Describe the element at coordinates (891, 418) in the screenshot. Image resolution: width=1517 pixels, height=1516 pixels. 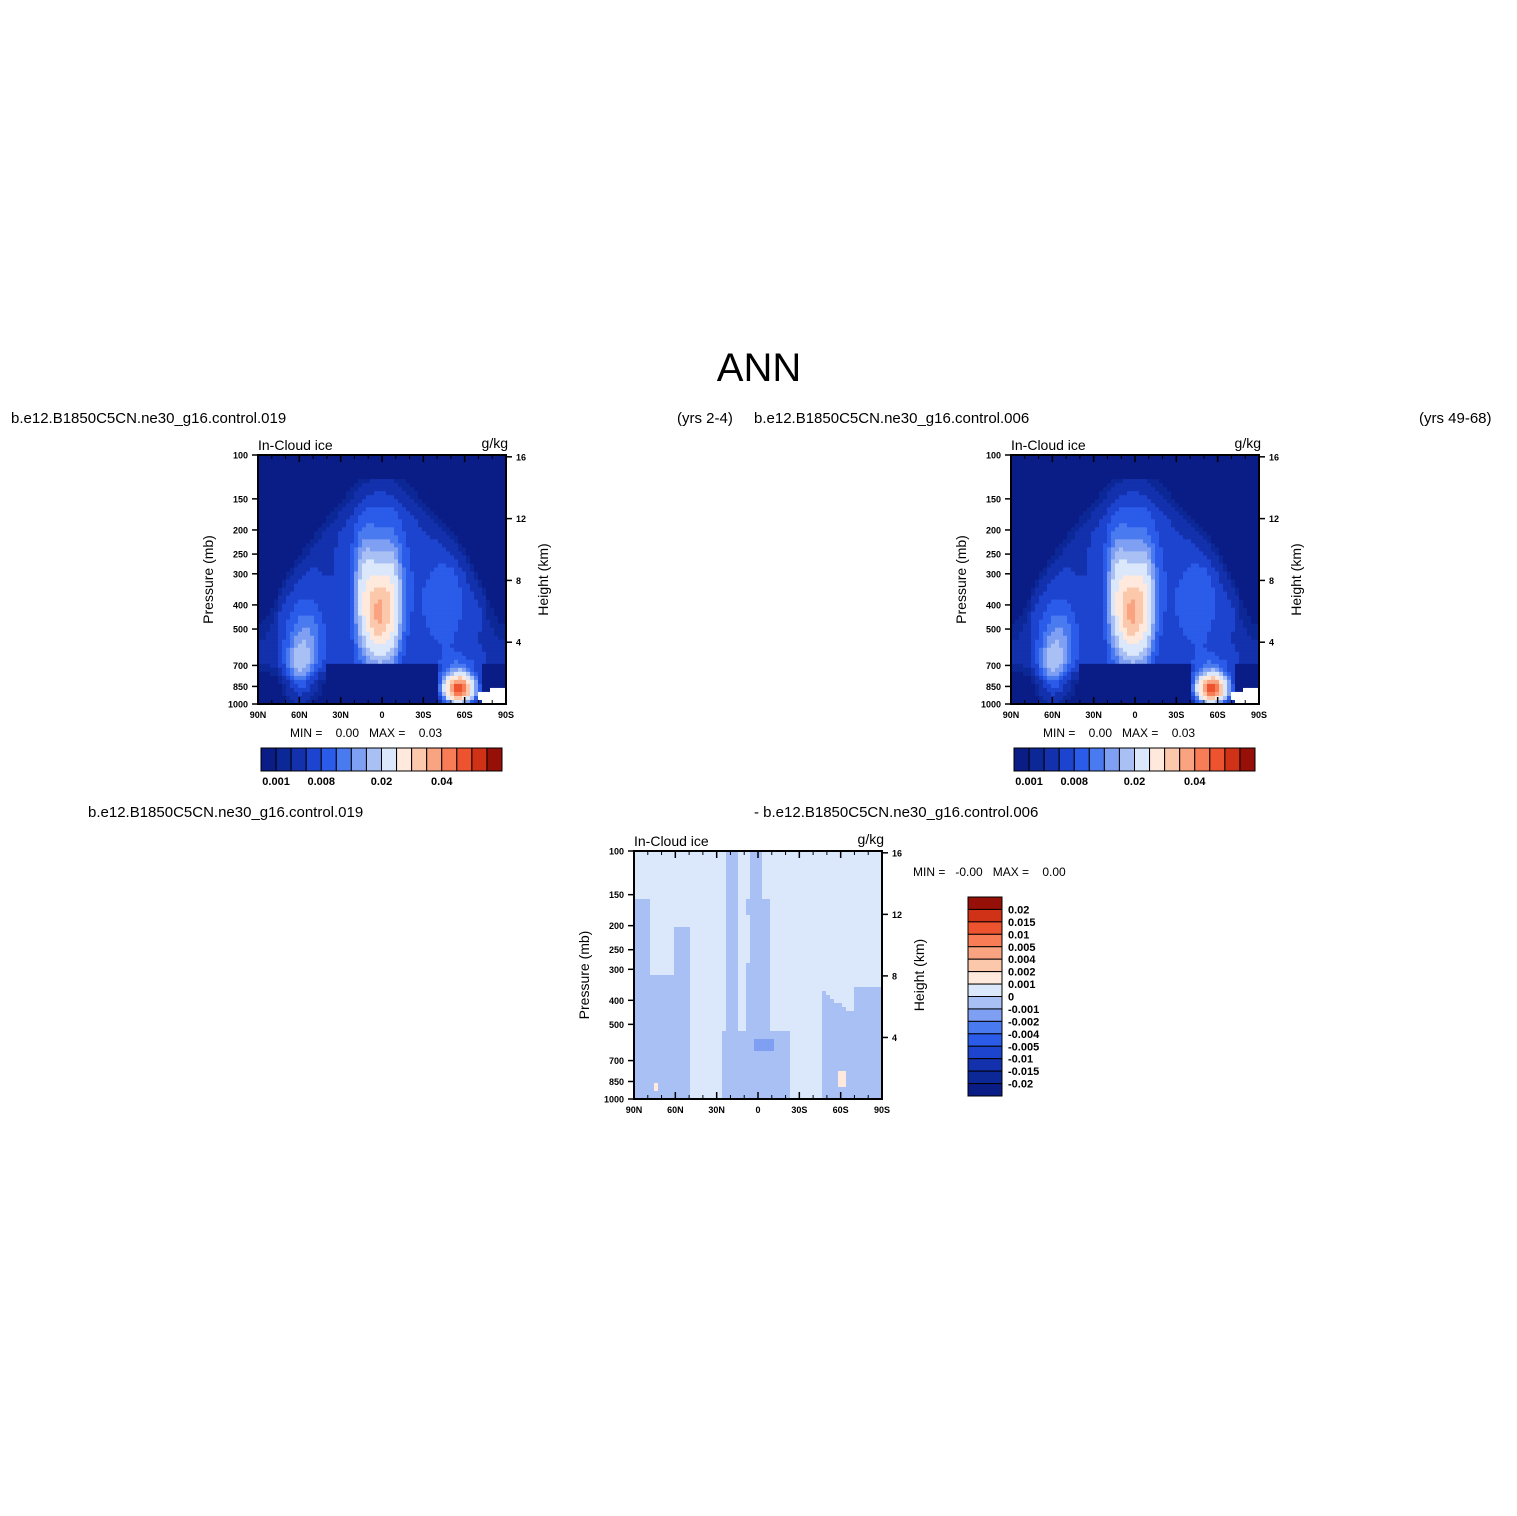
I see `control-name-label: b.e12.B1850C5CN.ne30_g16.control.006` at that location.